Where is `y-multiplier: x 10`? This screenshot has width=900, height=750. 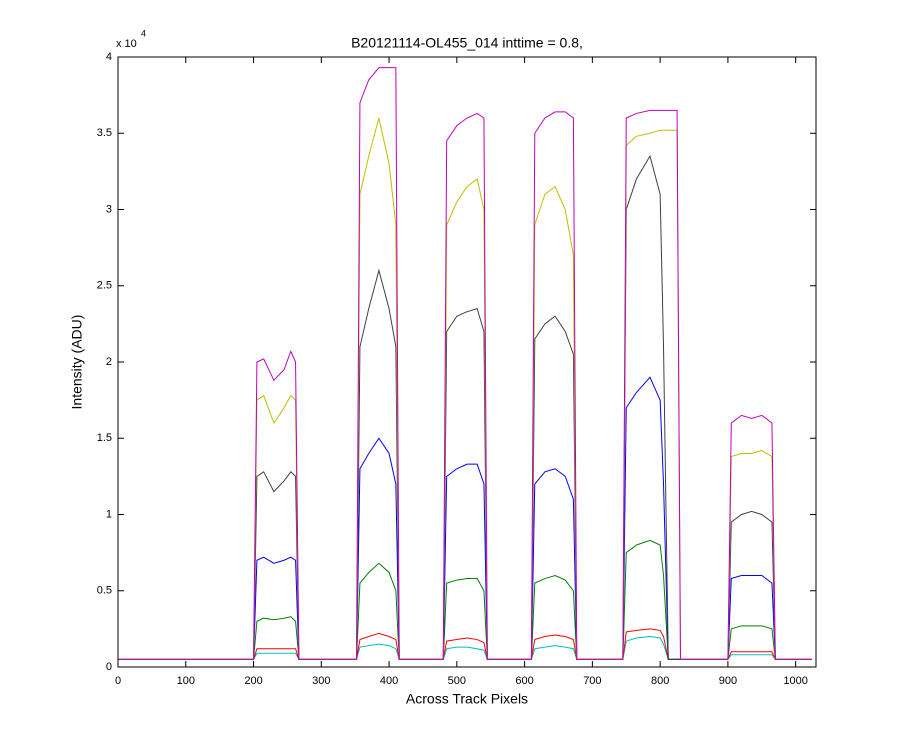
y-multiplier: x 10 is located at coordinates (126, 44).